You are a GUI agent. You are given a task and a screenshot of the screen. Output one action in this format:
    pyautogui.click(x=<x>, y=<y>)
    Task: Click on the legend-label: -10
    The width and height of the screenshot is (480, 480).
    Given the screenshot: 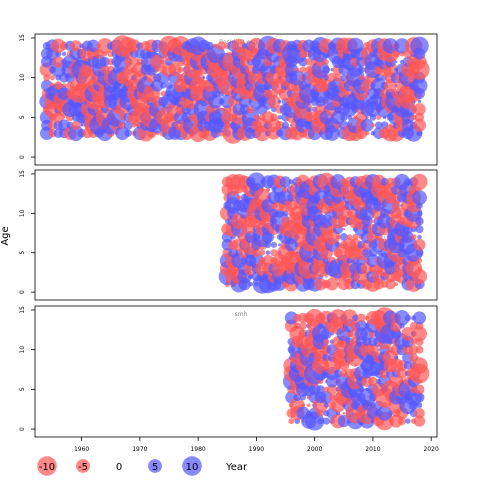 What is the action you would take?
    pyautogui.click(x=47, y=467)
    